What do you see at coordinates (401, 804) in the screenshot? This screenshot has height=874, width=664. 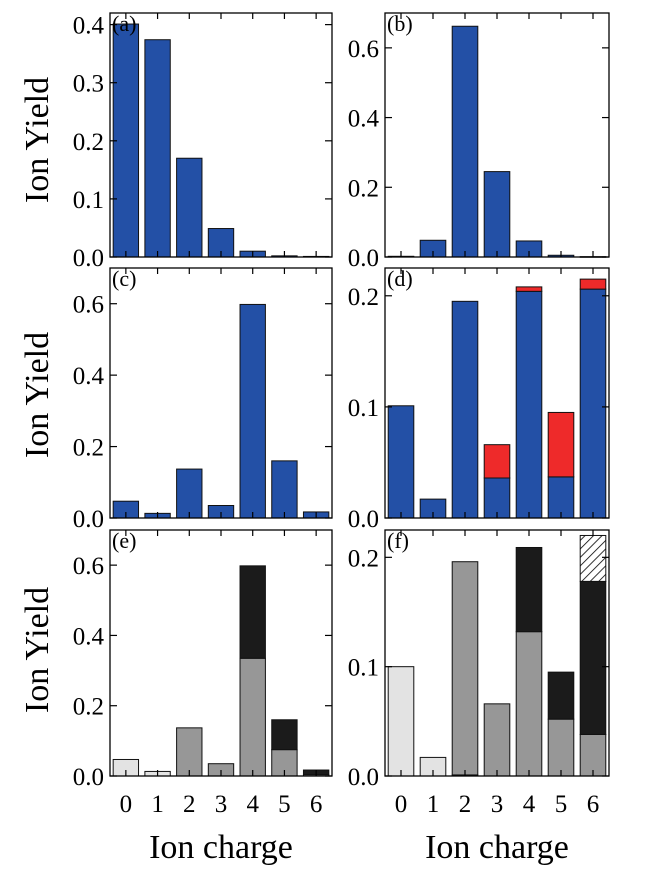 I see `xtick-label-f-0: 0` at bounding box center [401, 804].